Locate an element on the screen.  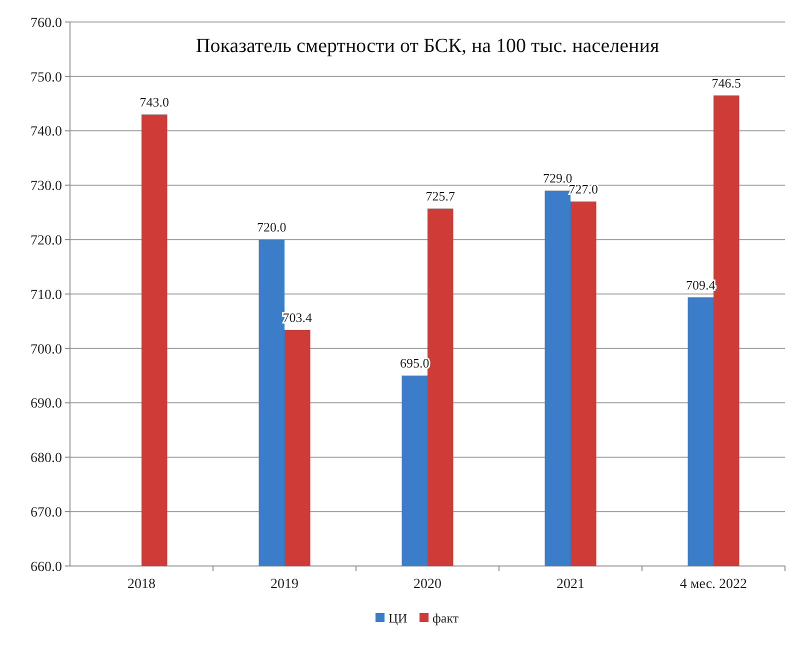
y-tick-label: 690.0 is located at coordinates (46, 404).